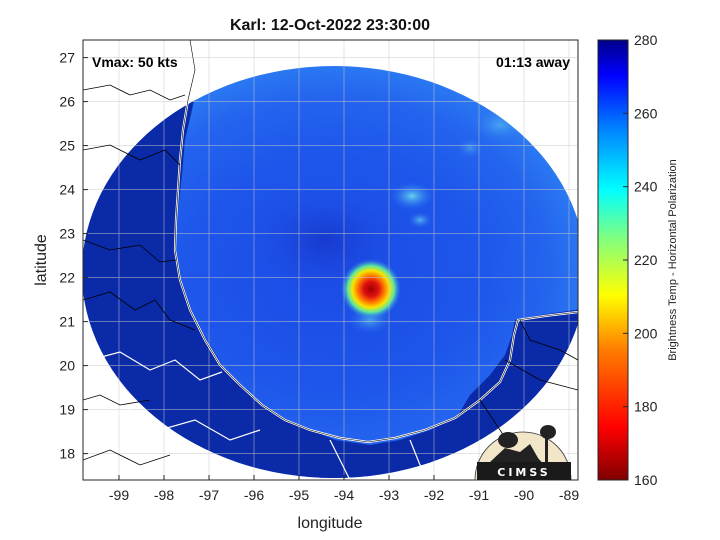 The image size is (720, 540). What do you see at coordinates (67, 190) in the screenshot?
I see `y-tick-label: 24` at bounding box center [67, 190].